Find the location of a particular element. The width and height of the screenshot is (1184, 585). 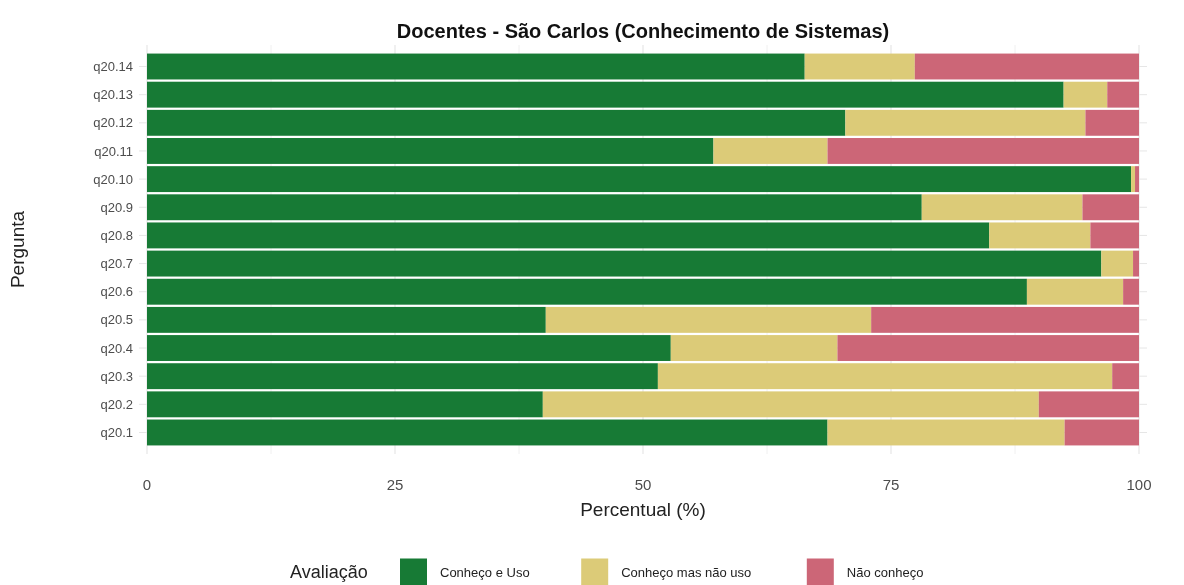

legend-label: Não conheço is located at coordinates (885, 572).